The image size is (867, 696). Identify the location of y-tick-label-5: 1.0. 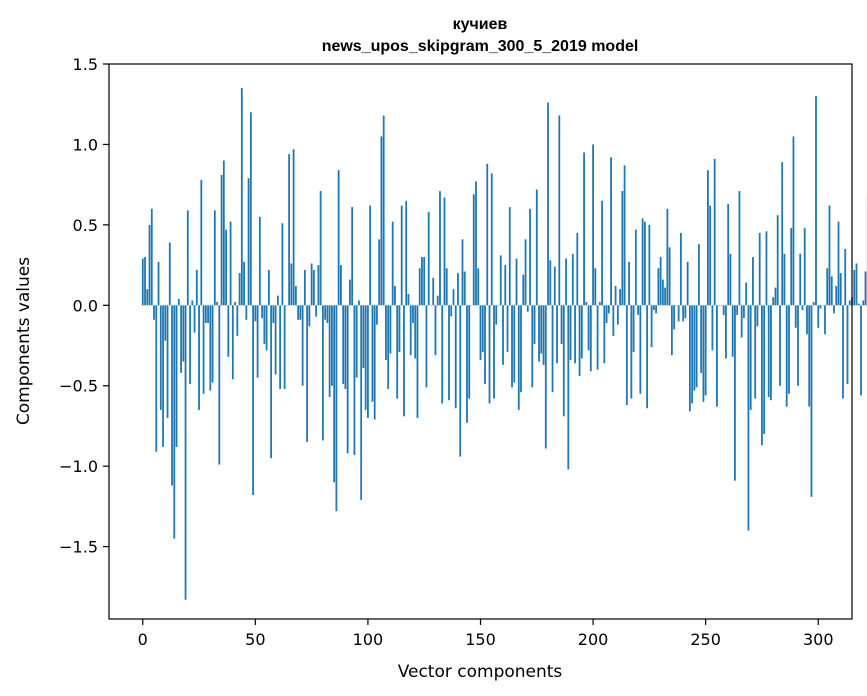
(85, 144).